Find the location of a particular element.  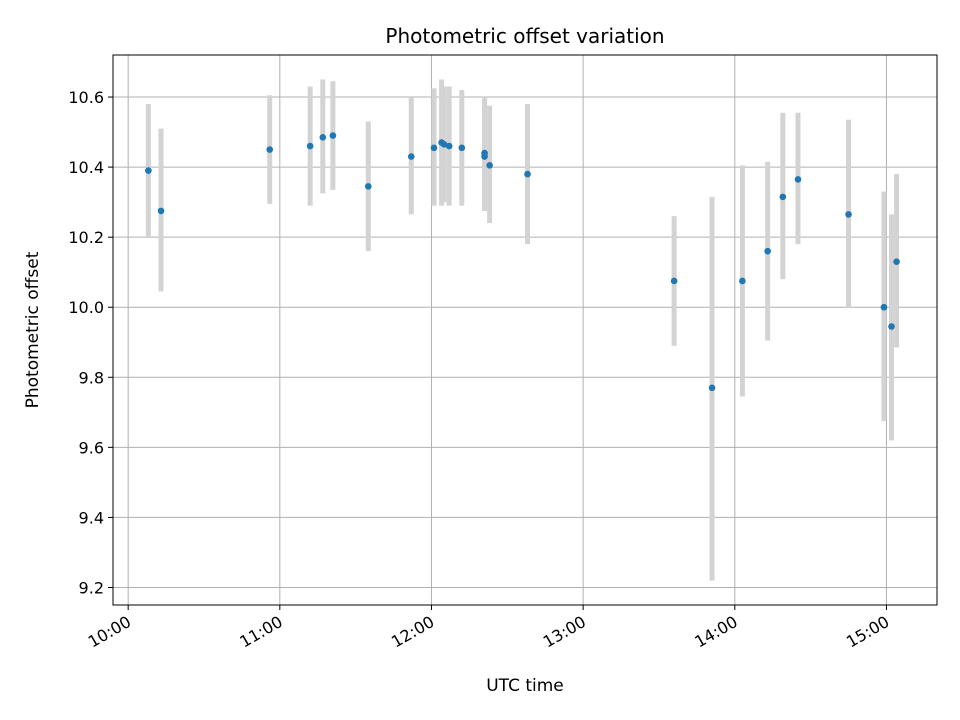

y-tick-label: 10.2 is located at coordinates (86, 237).